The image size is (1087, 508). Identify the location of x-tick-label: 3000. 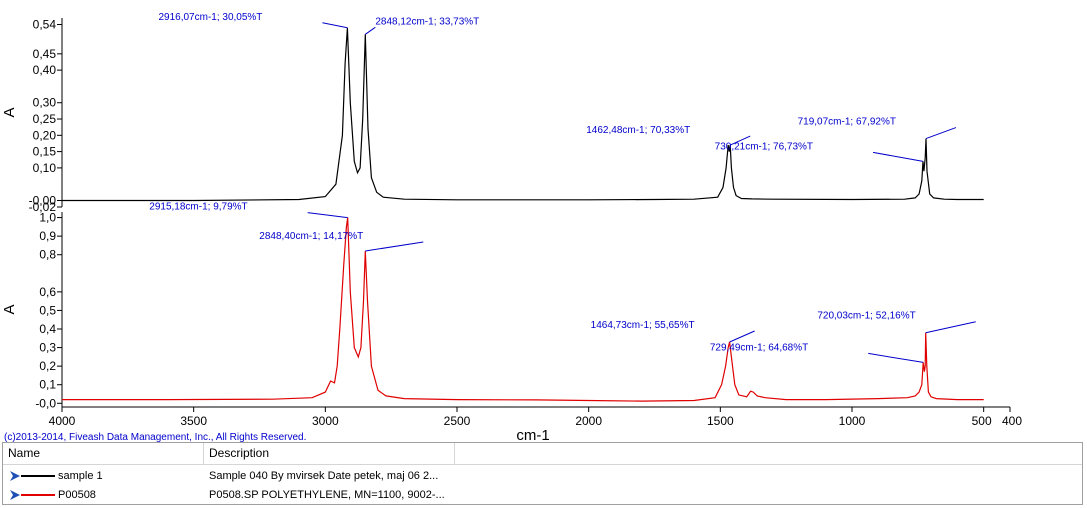
(325, 421).